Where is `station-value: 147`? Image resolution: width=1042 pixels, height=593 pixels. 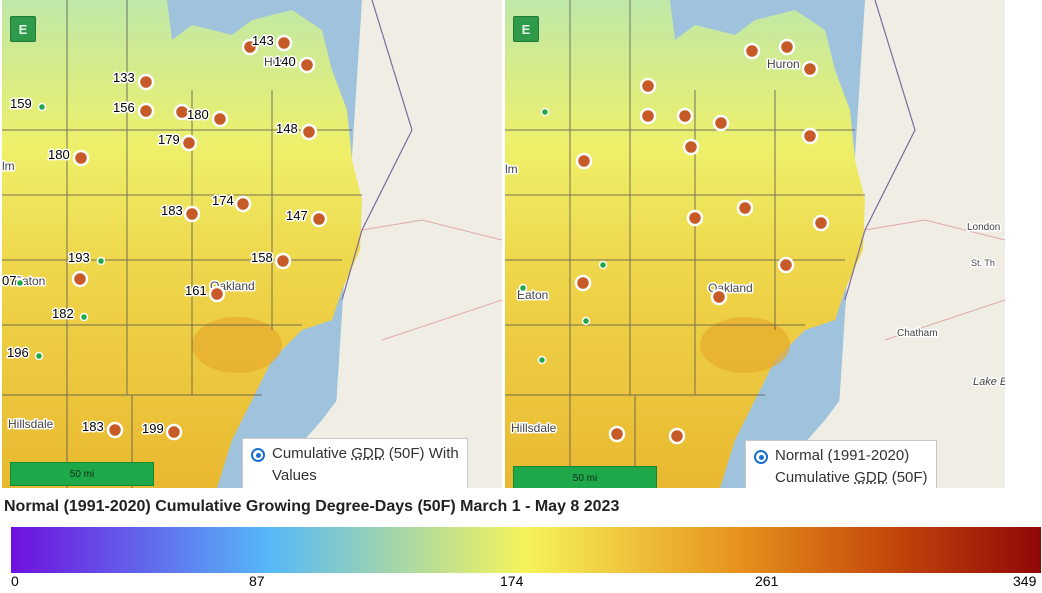
station-value: 147 is located at coordinates (297, 215).